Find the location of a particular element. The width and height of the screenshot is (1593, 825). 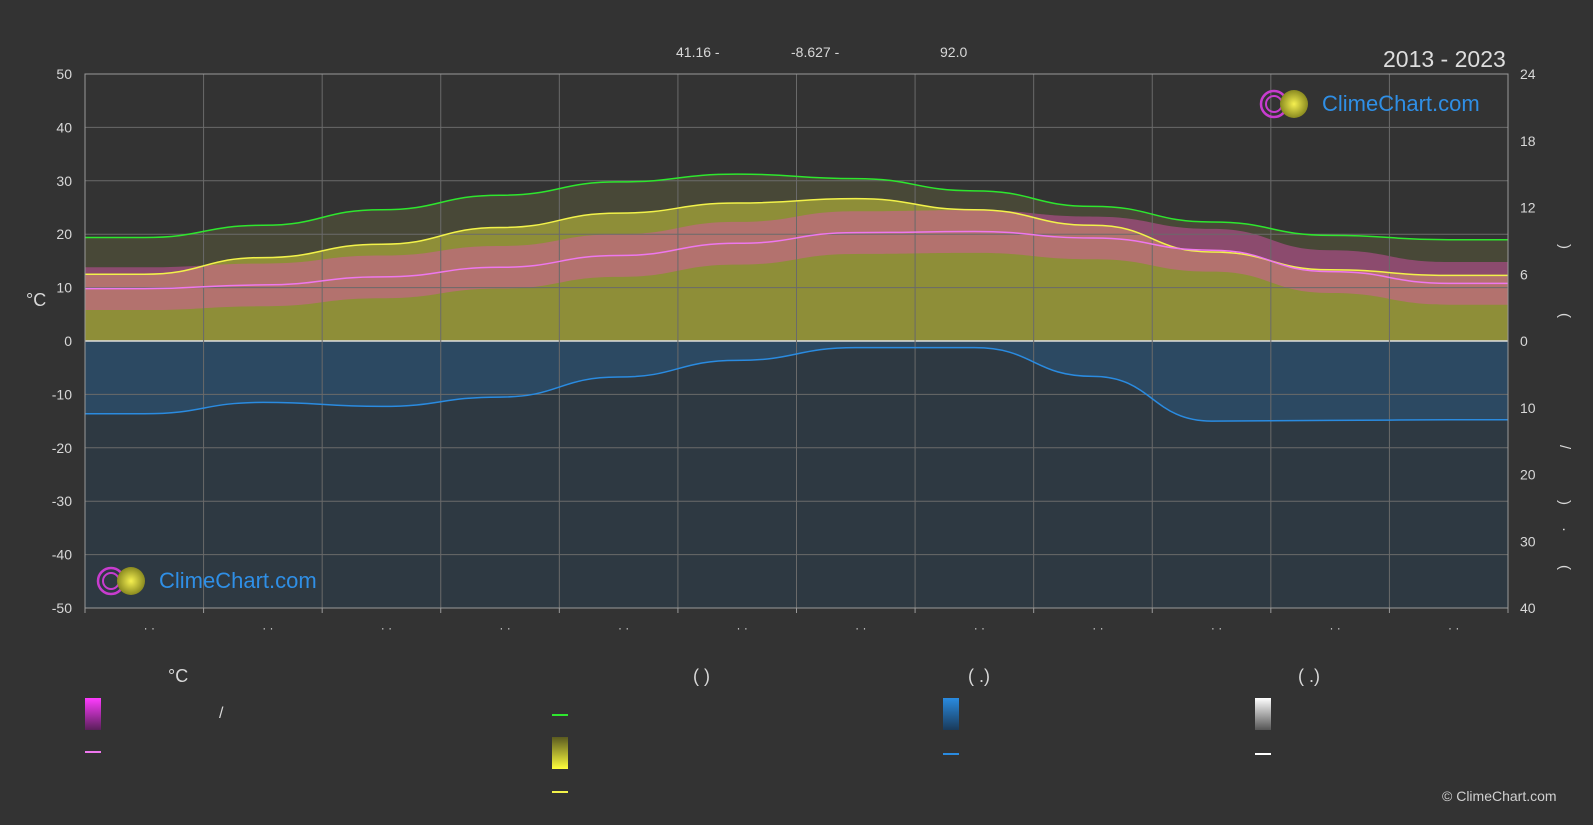

left-tick-label: 10 is located at coordinates (64, 288).